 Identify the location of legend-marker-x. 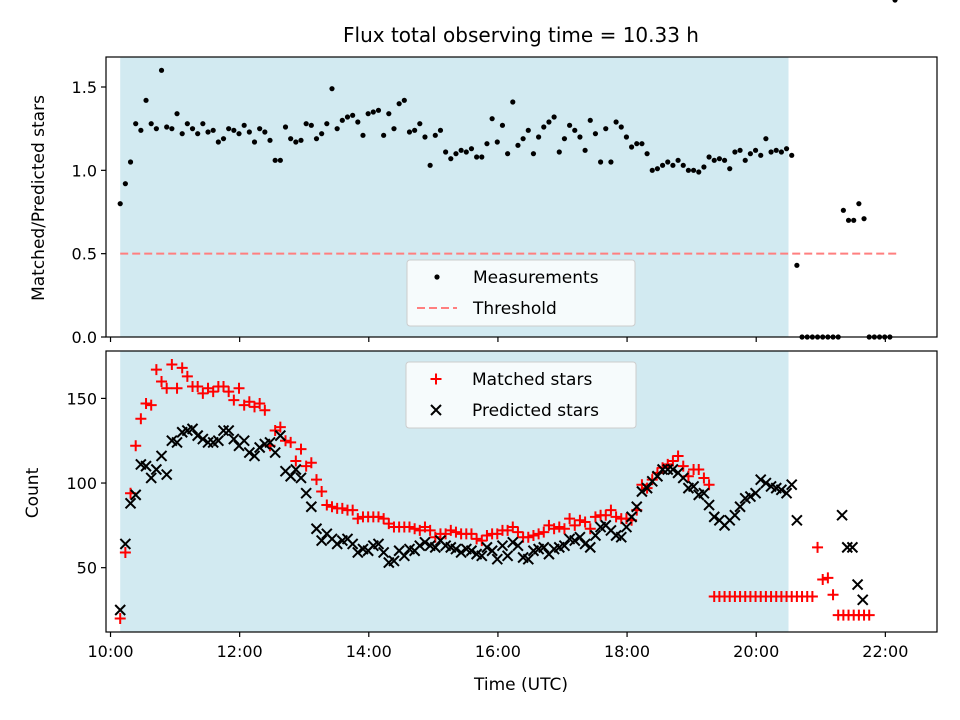
(436, 410).